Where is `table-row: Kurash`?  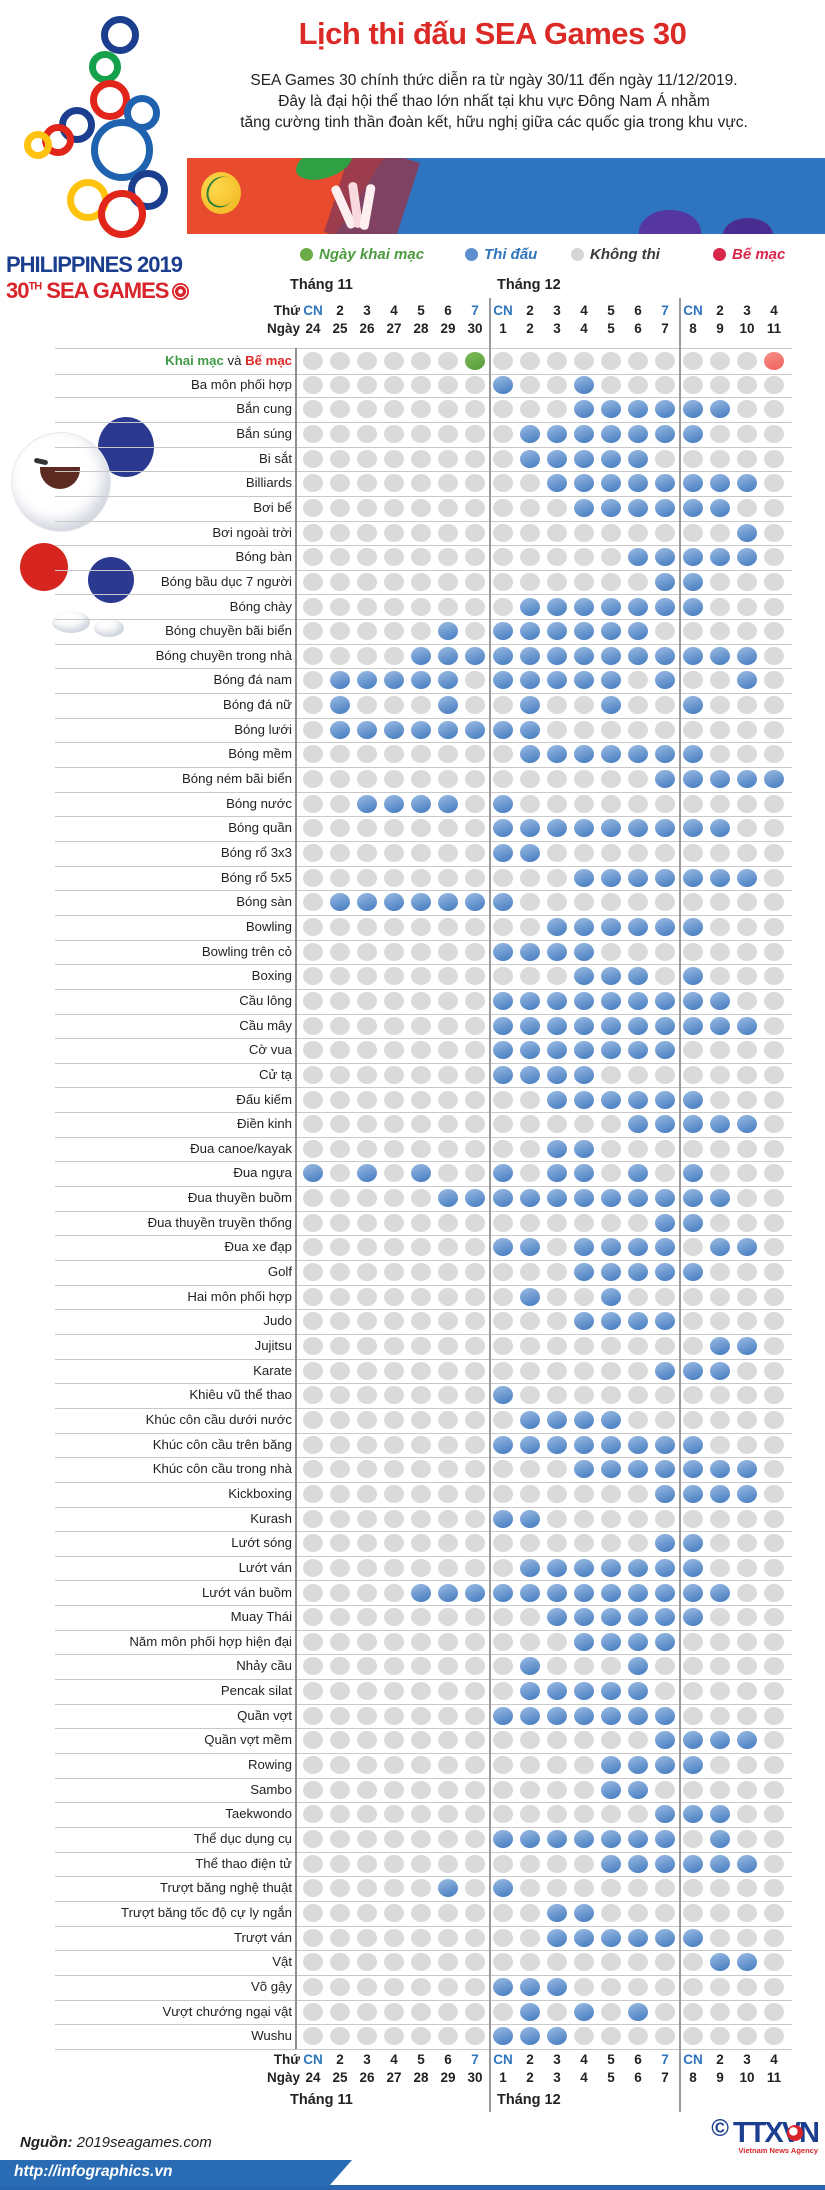
table-row: Kurash is located at coordinates (423, 1520).